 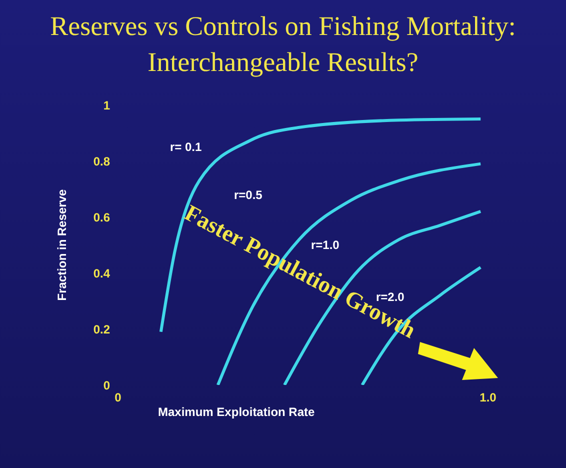 What do you see at coordinates (101, 217) in the screenshot?
I see `y-tick-label: 0.6` at bounding box center [101, 217].